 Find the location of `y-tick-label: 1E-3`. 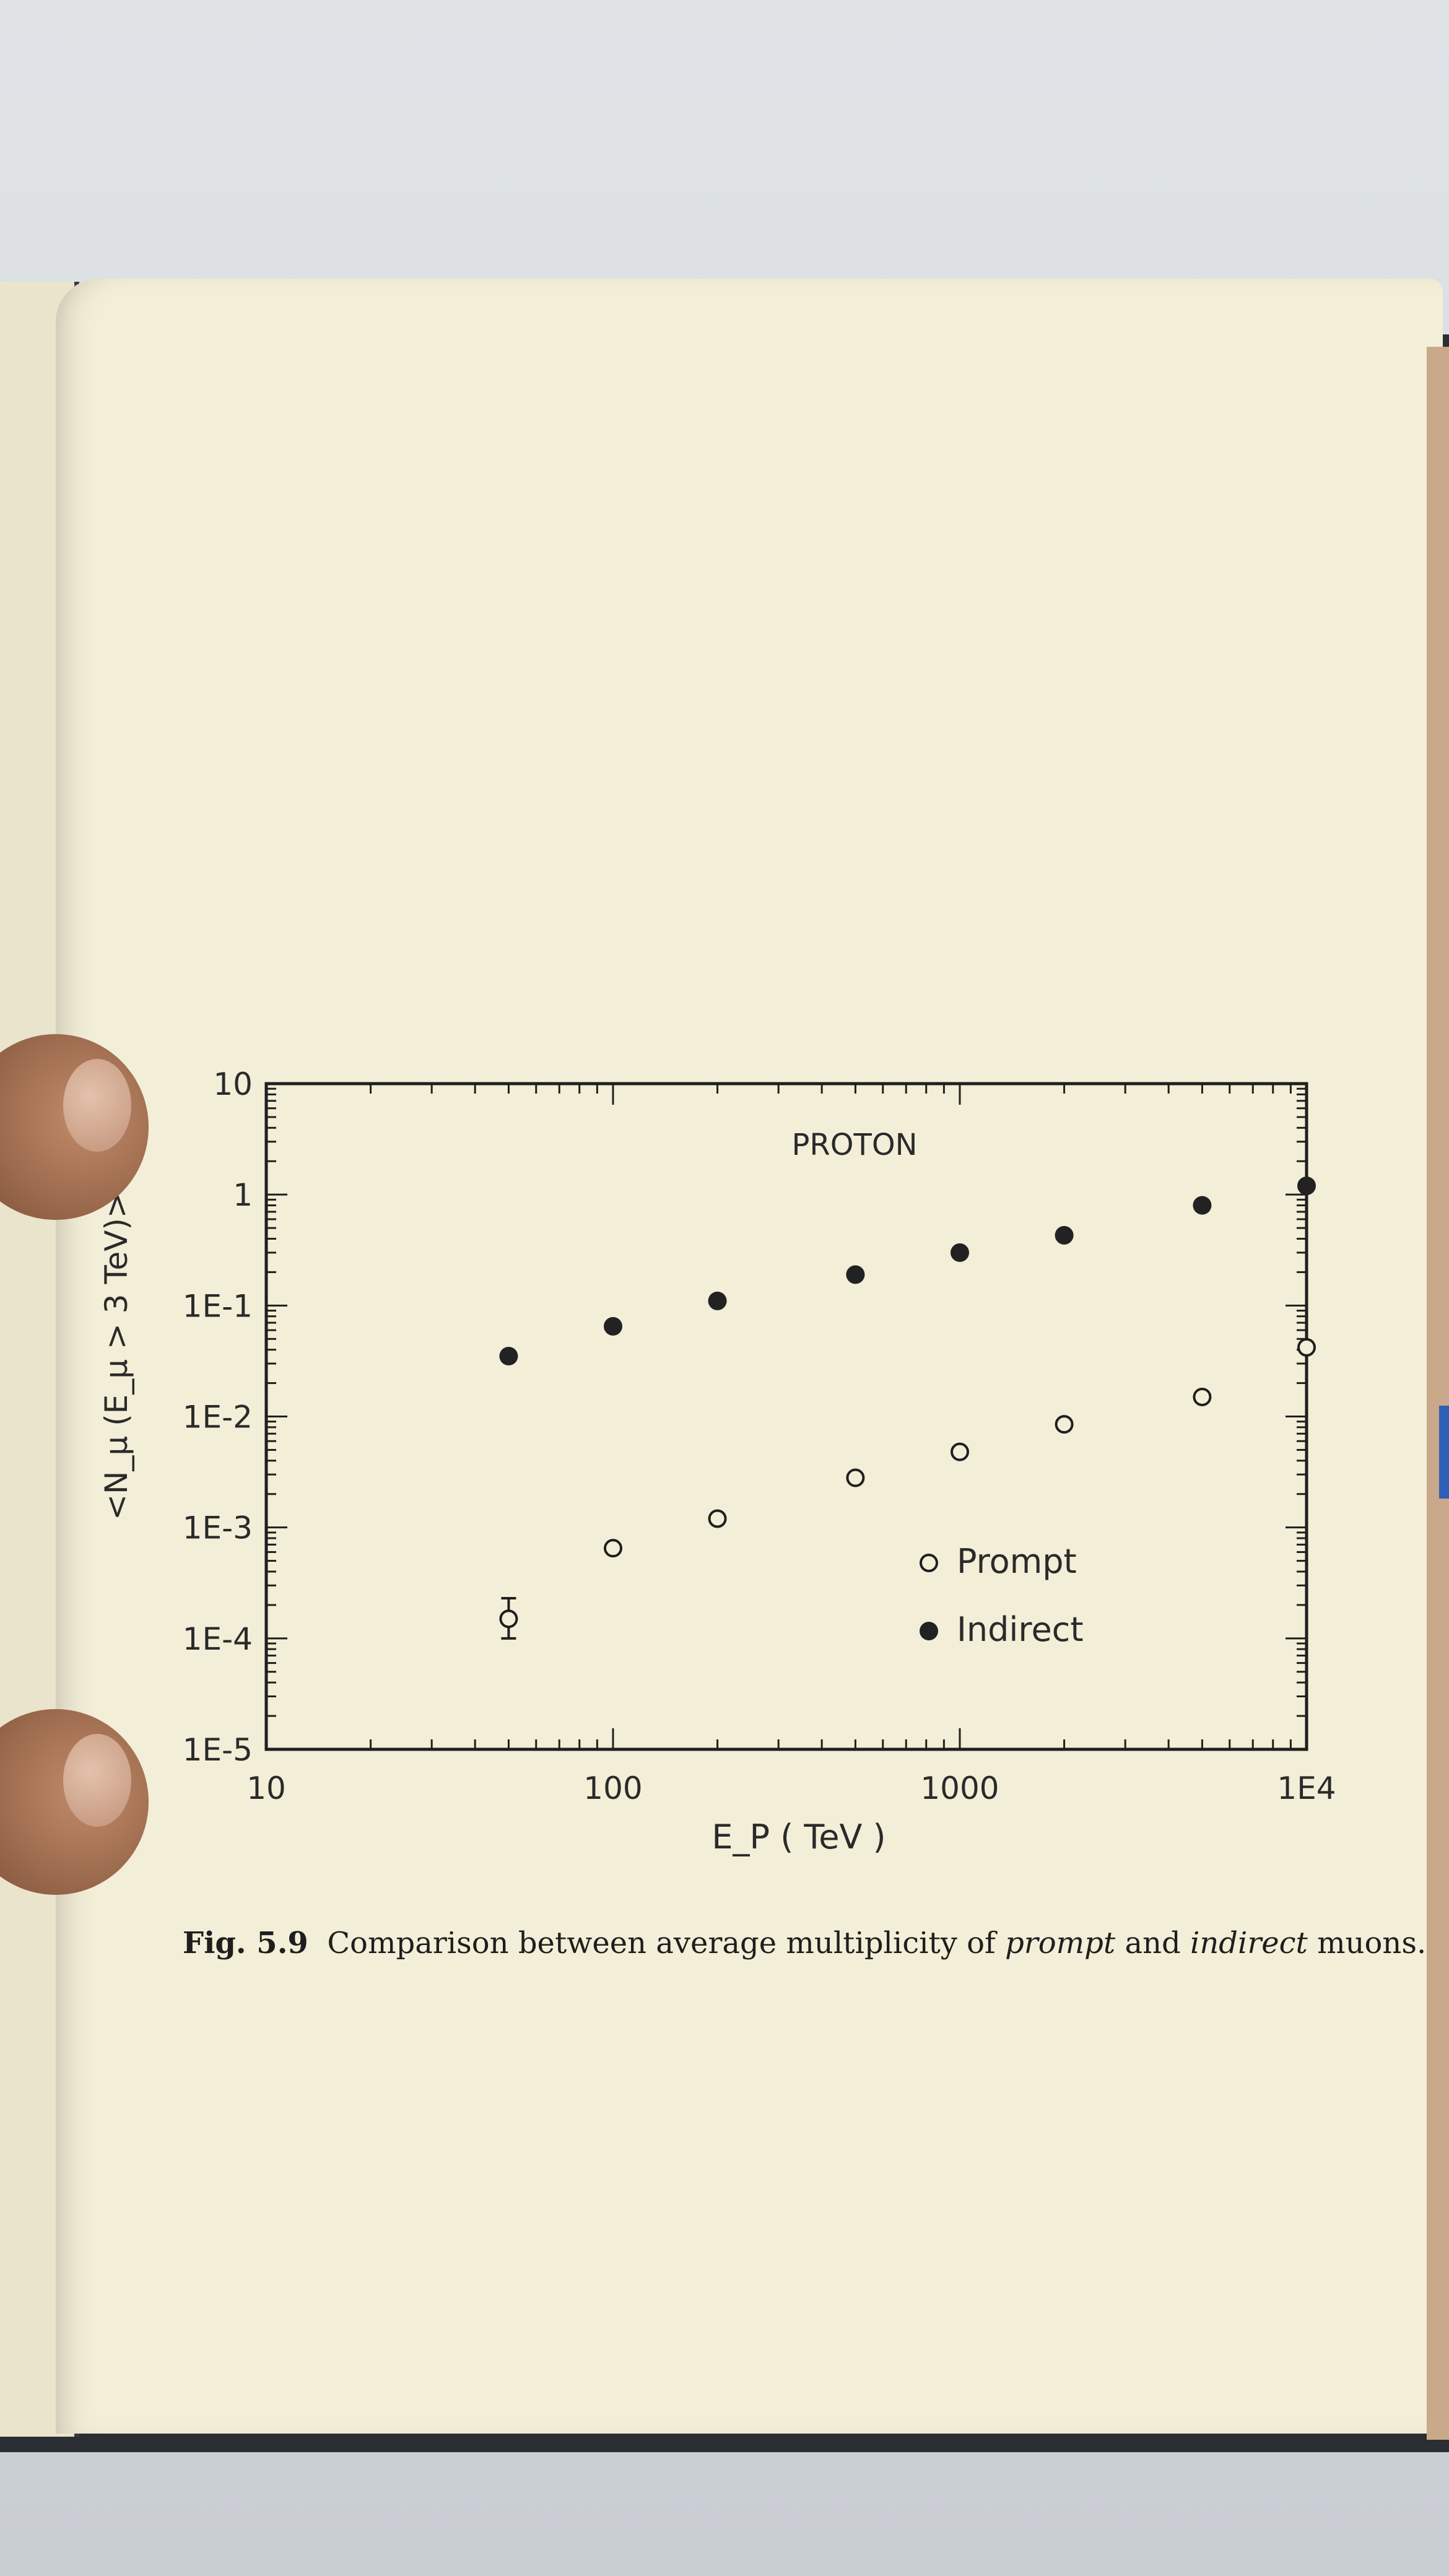

y-tick-label: 1E-3 is located at coordinates (218, 1528).